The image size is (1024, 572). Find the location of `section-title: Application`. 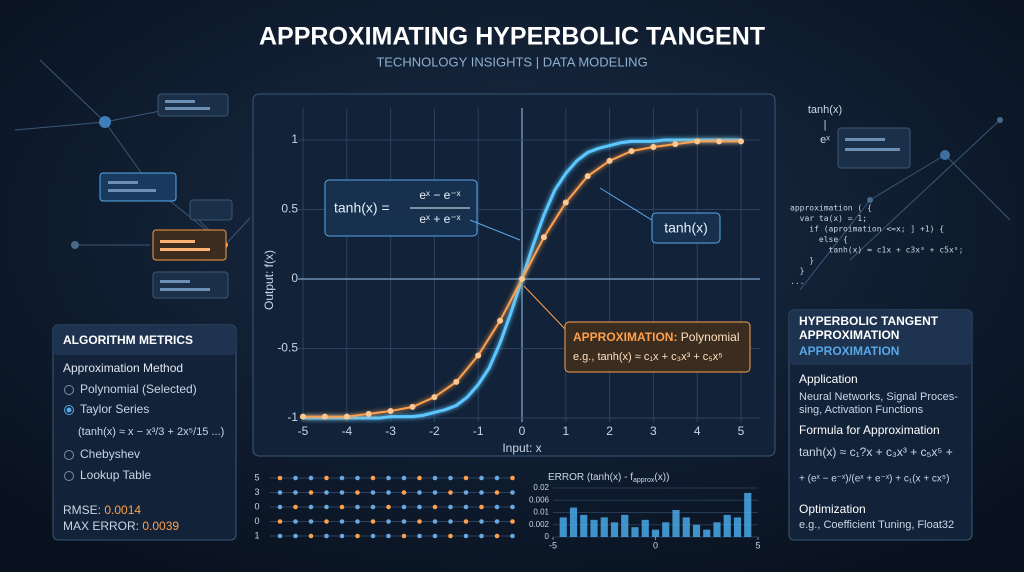

section-title: Application is located at coordinates (828, 379).